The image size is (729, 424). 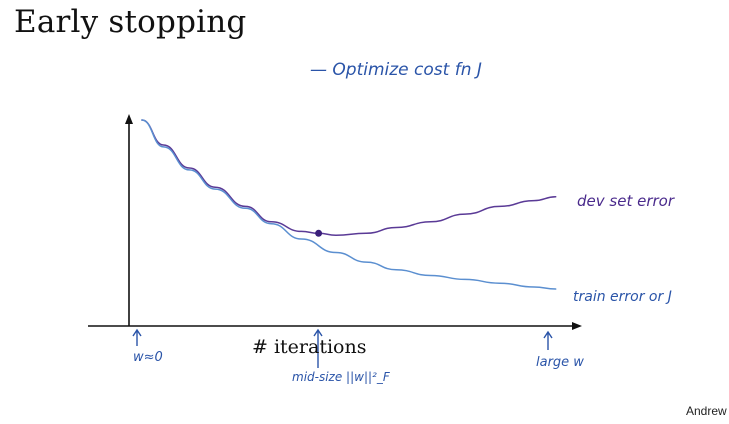 I want to click on annotation-mid-size-norm: mid-size ||w||²_F, so click(x=341, y=377).